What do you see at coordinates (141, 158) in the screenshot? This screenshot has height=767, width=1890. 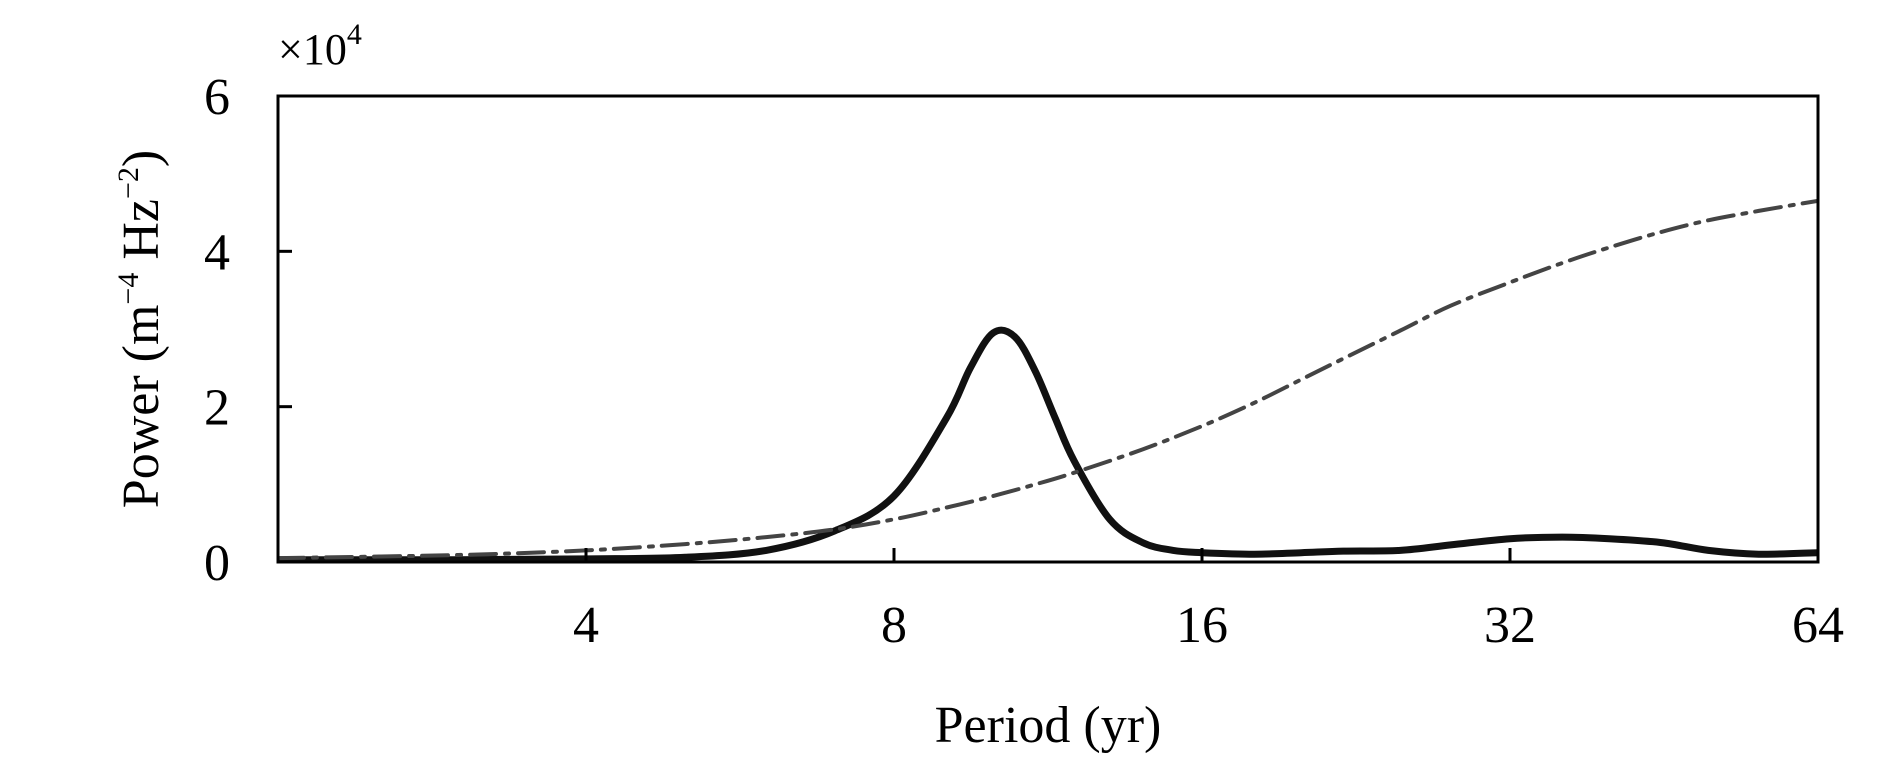 I see `y-axis-title-end: )` at bounding box center [141, 158].